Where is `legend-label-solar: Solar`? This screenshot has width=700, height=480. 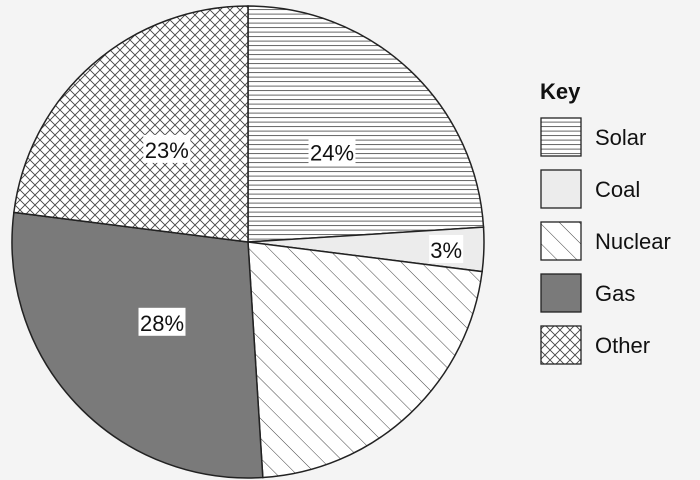 legend-label-solar: Solar is located at coordinates (620, 137).